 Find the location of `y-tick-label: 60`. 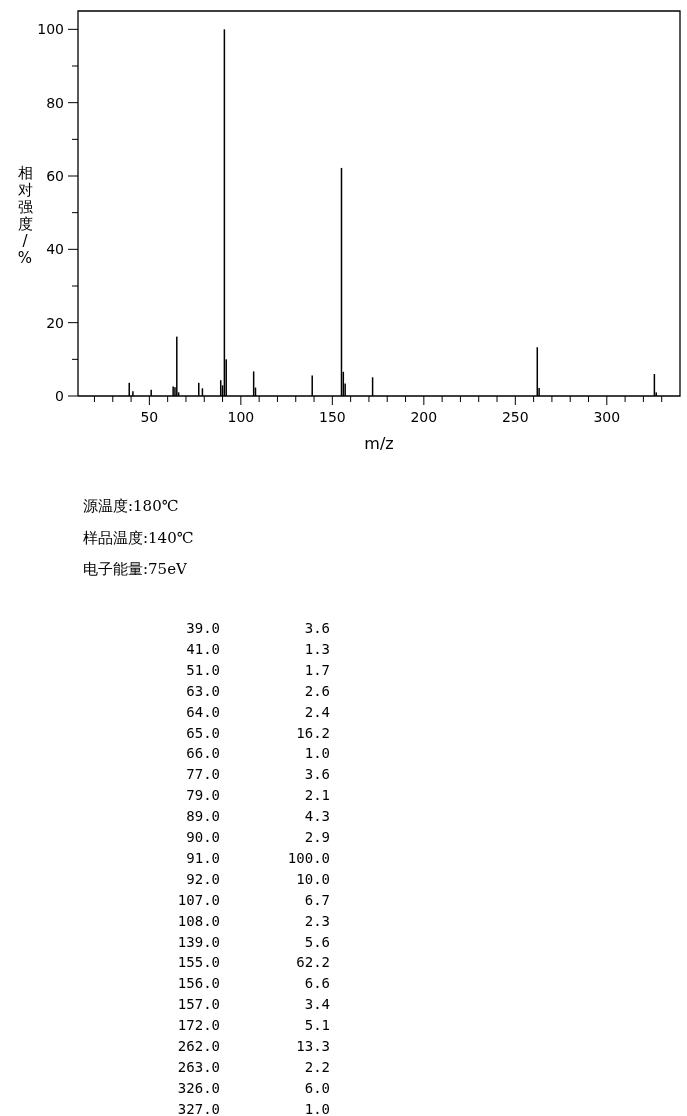

y-tick-label: 60 is located at coordinates (55, 176).